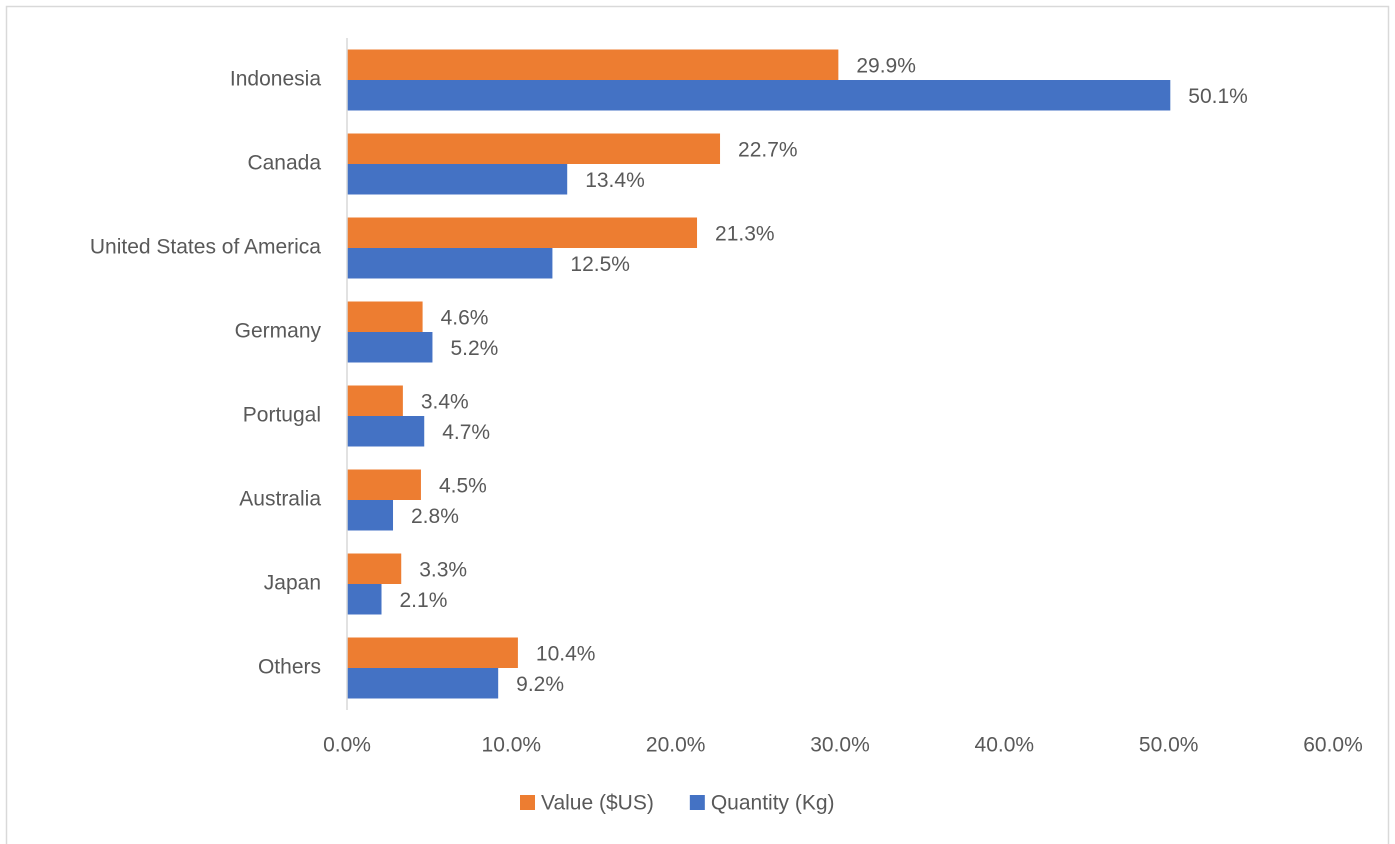  I want to click on legend-label: Quantity (Kg), so click(773, 803).